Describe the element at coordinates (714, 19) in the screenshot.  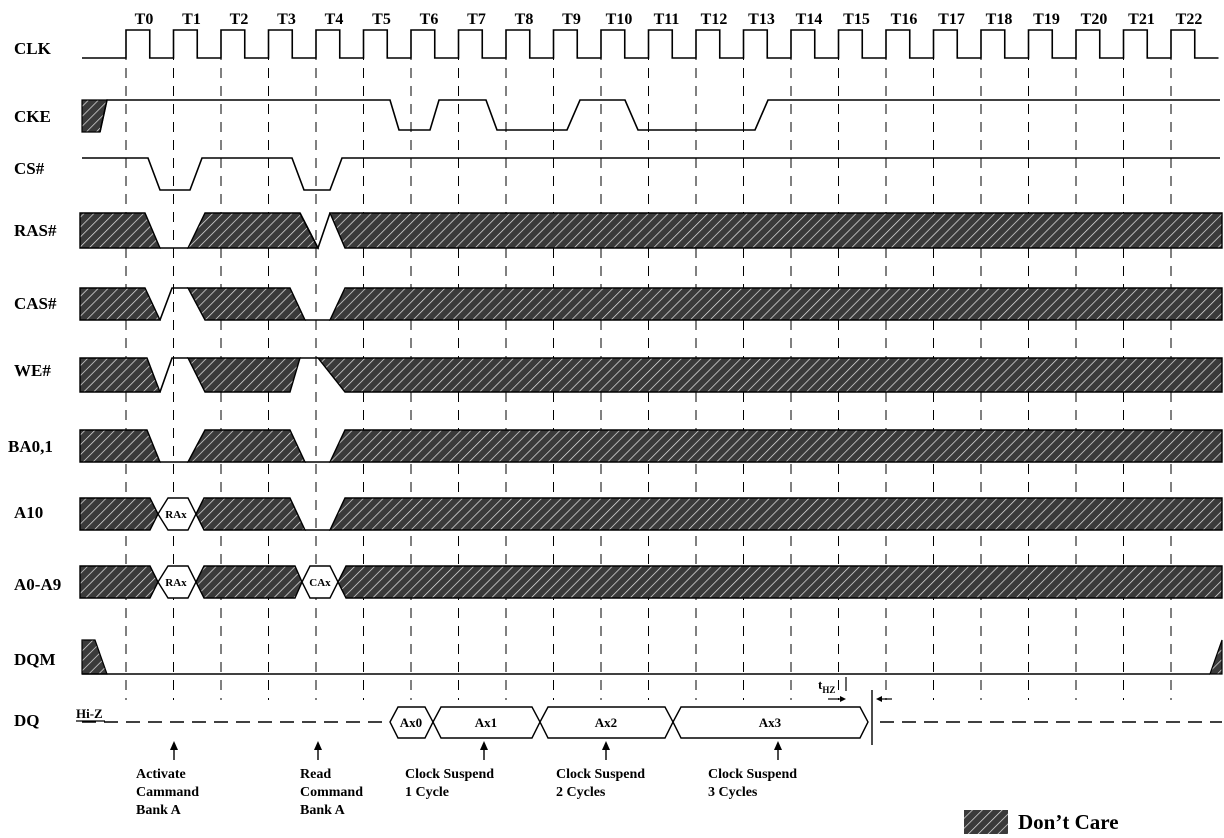
I see `clock-label-t12: T12` at that location.